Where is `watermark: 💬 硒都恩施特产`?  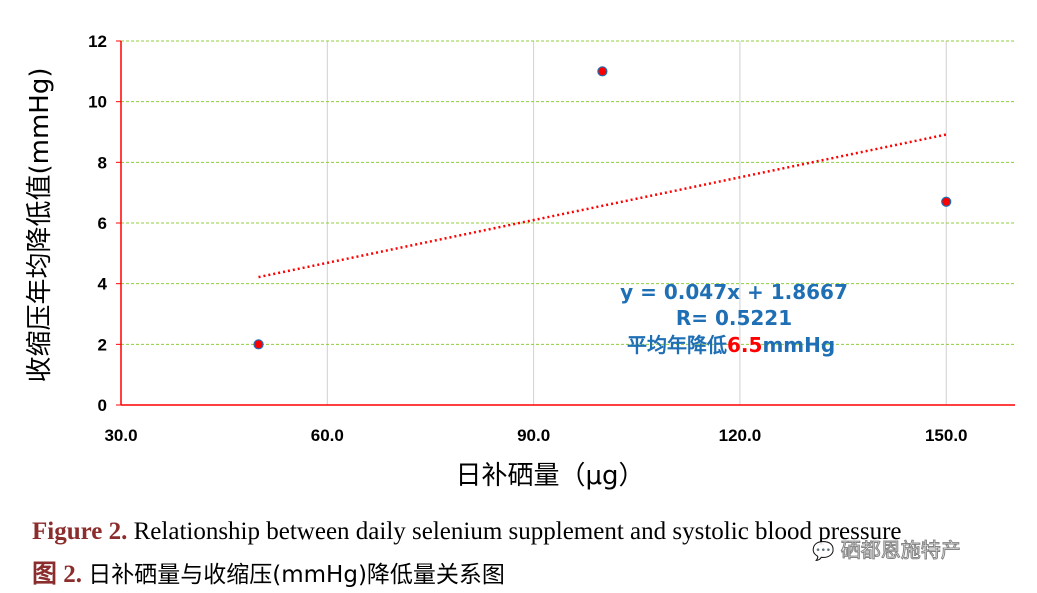 watermark: 💬 硒都恩施特产 is located at coordinates (886, 548).